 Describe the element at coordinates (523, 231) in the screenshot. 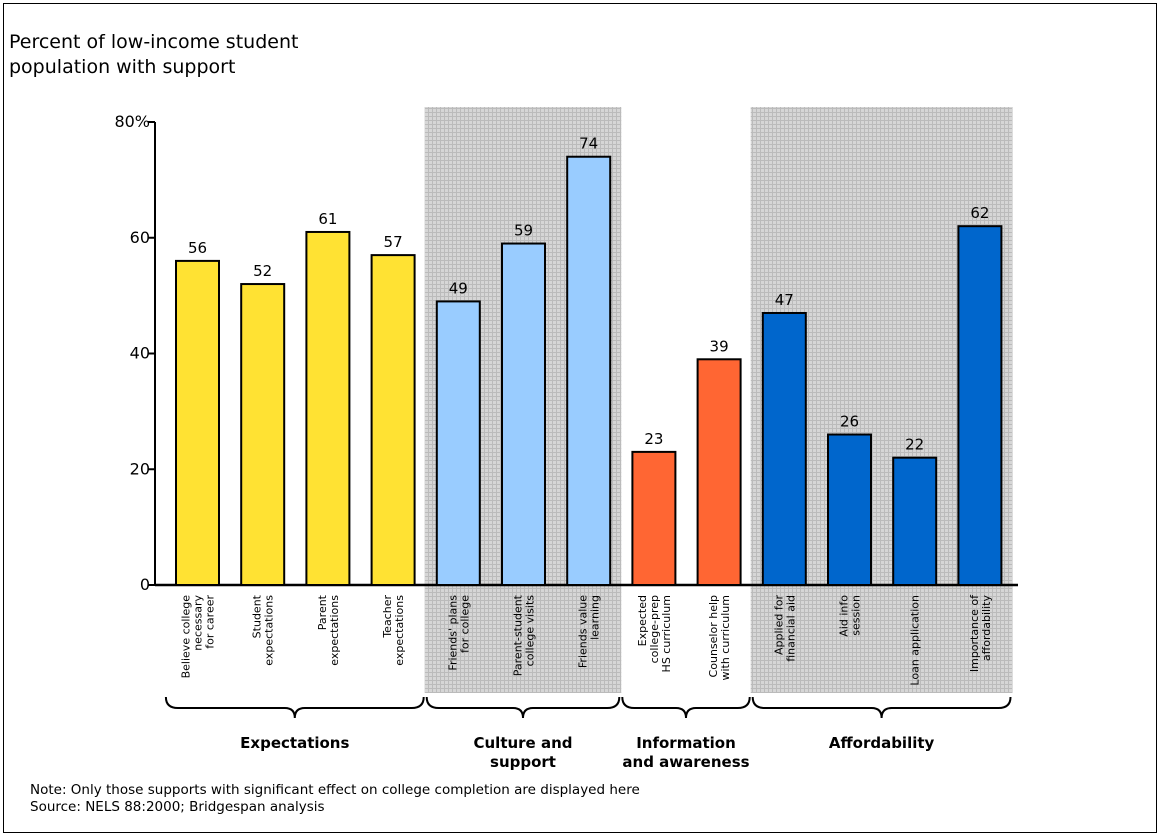

I see `bar-value-label: 59` at that location.